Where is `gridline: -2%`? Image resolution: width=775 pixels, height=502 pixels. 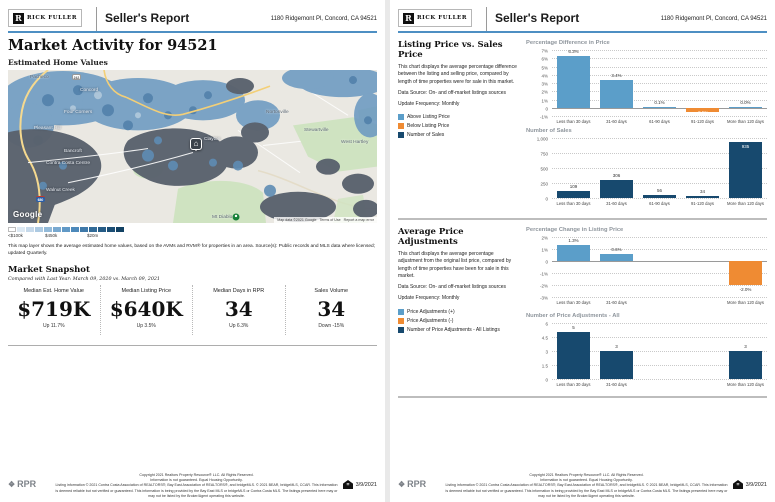 gridline: -2% is located at coordinates (653, 285).